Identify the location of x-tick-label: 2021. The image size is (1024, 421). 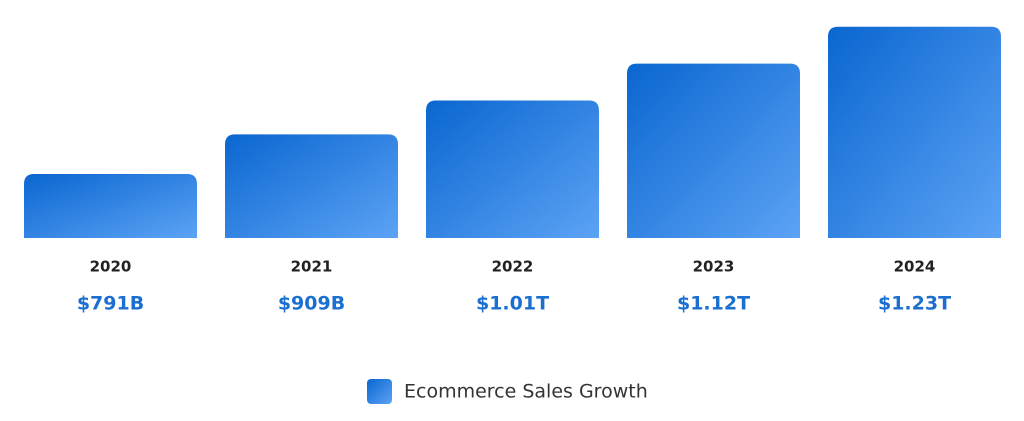
(312, 267).